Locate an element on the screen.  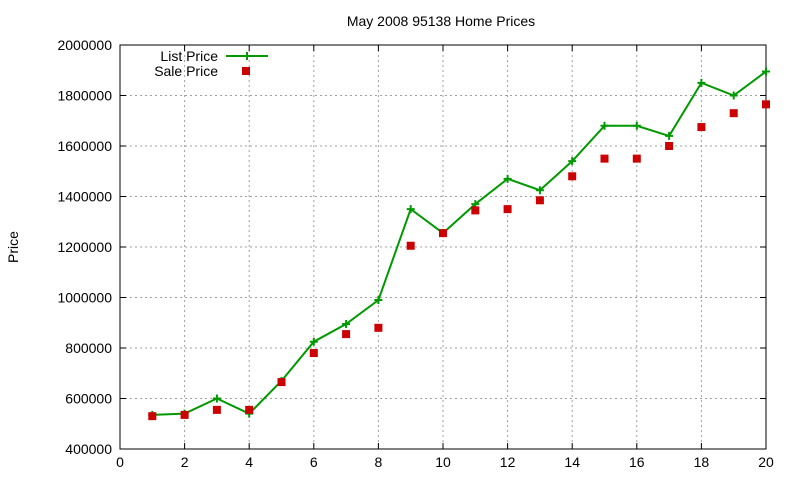
x-tick-label: 18 is located at coordinates (702, 462).